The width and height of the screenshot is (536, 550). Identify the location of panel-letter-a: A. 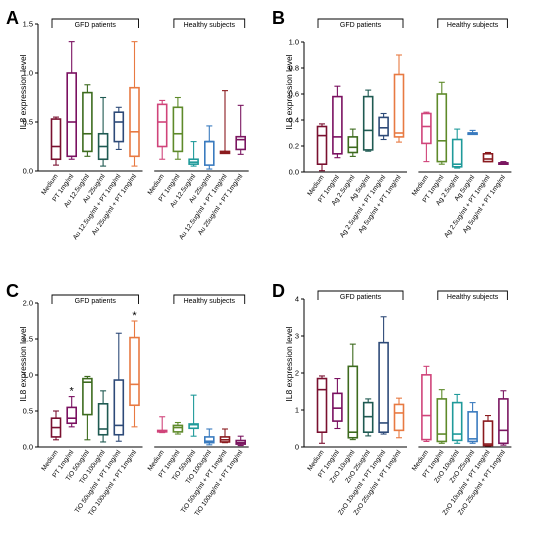
(12, 18).